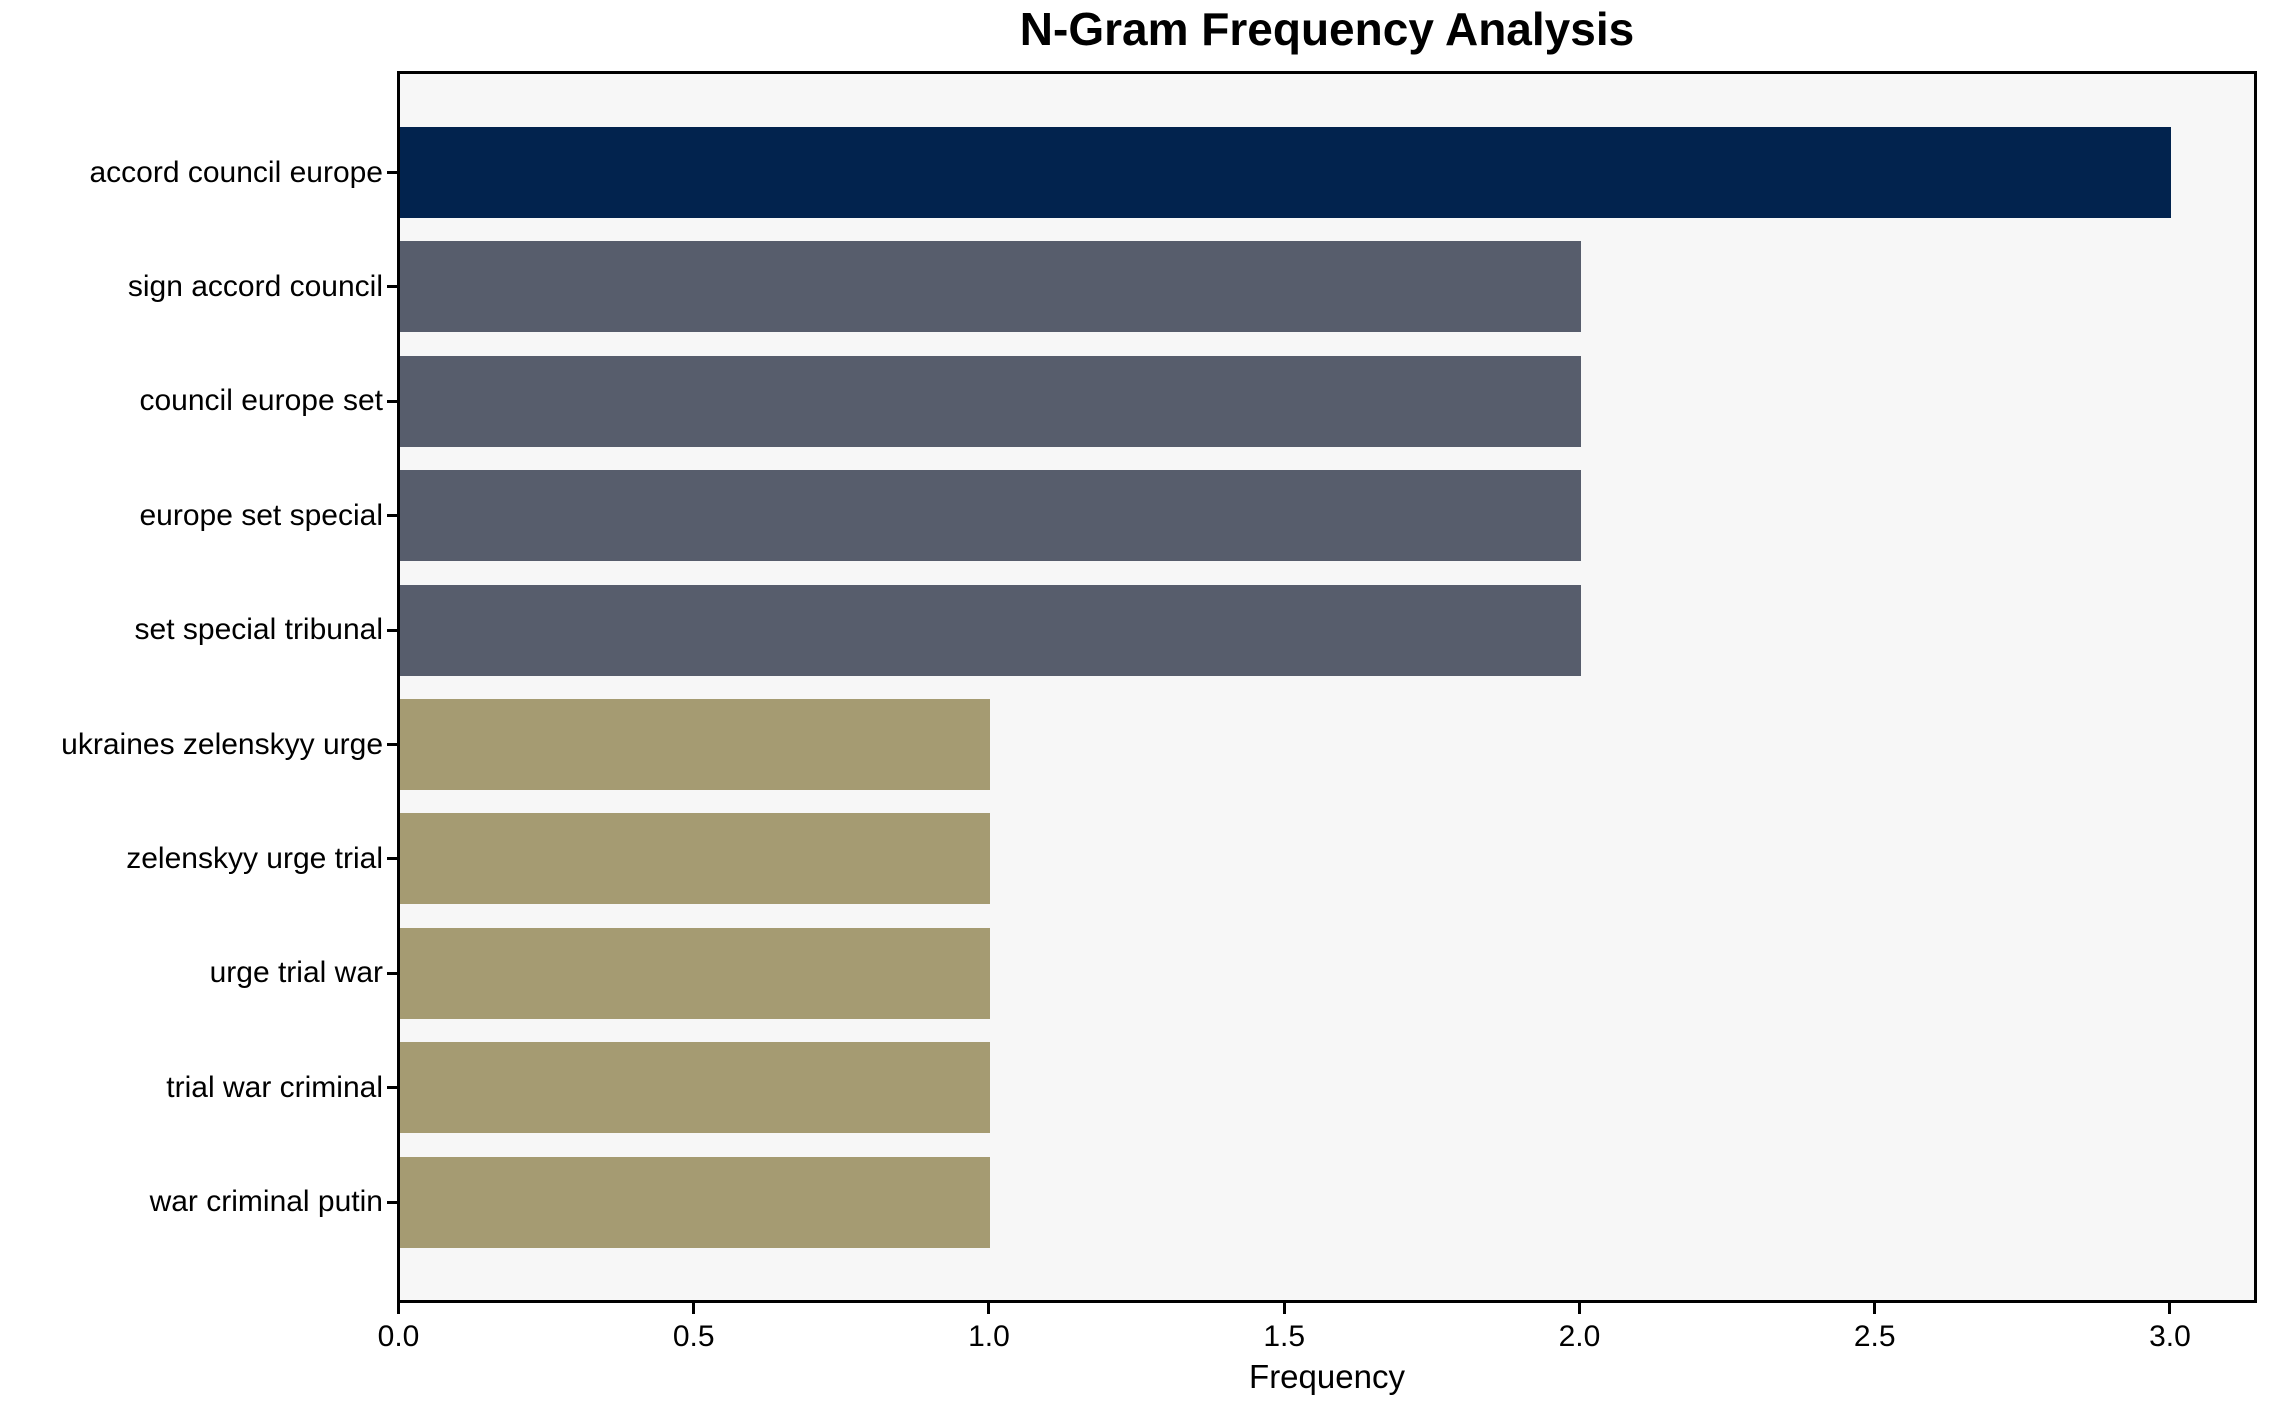 The width and height of the screenshot is (2277, 1414). What do you see at coordinates (296, 973) in the screenshot?
I see `y-tick-label-urge-trial-war: urge trial war` at bounding box center [296, 973].